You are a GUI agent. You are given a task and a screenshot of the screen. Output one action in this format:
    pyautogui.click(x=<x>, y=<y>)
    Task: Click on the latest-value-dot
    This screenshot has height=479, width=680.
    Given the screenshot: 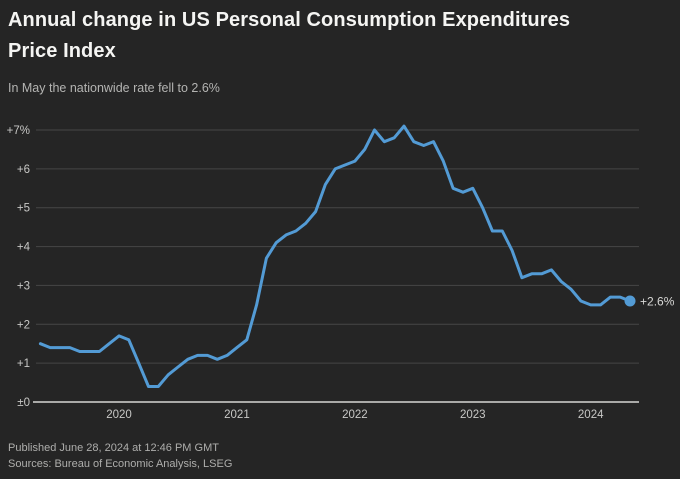 What is the action you would take?
    pyautogui.click(x=630, y=301)
    